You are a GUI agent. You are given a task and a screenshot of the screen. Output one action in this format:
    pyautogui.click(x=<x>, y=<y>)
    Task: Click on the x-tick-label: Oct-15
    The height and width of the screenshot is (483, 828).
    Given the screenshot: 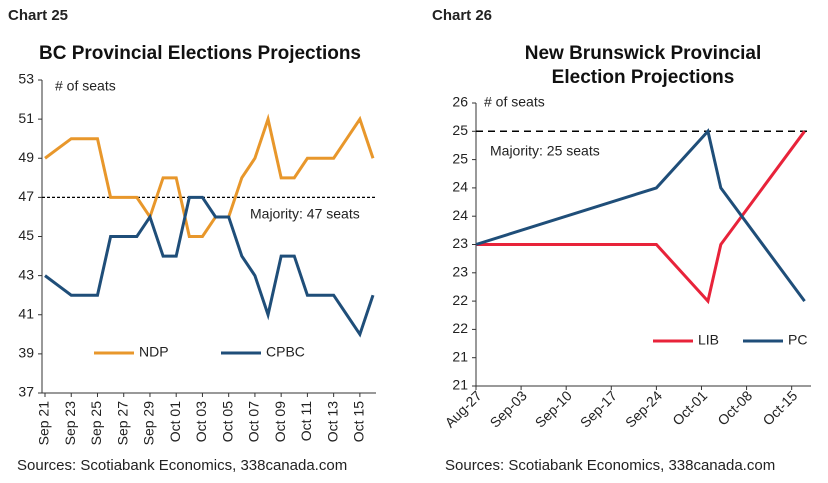 What is the action you would take?
    pyautogui.click(x=779, y=407)
    